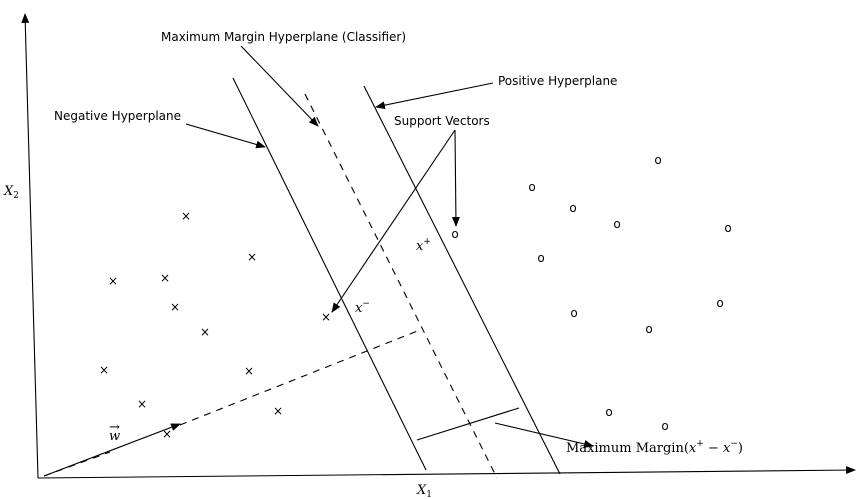  What do you see at coordinates (557, 81) in the screenshot?
I see `label-positive-hyperplane: Positive Hyperplane` at bounding box center [557, 81].